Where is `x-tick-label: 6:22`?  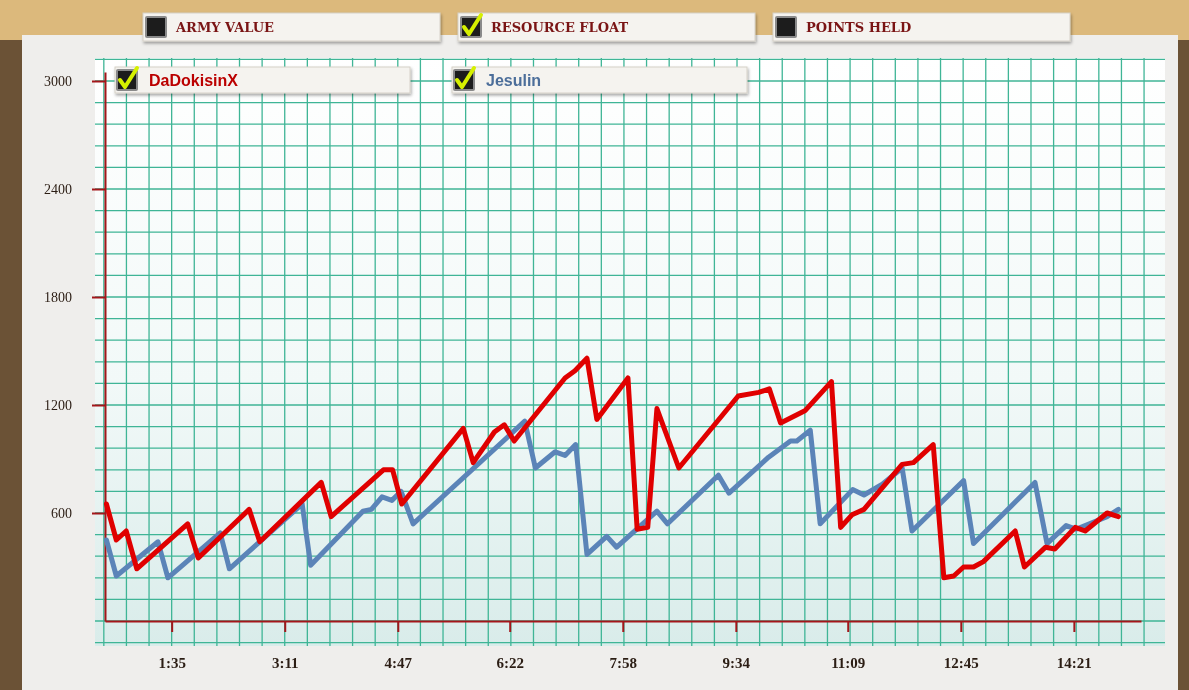
x-tick-label: 6:22 is located at coordinates (510, 662).